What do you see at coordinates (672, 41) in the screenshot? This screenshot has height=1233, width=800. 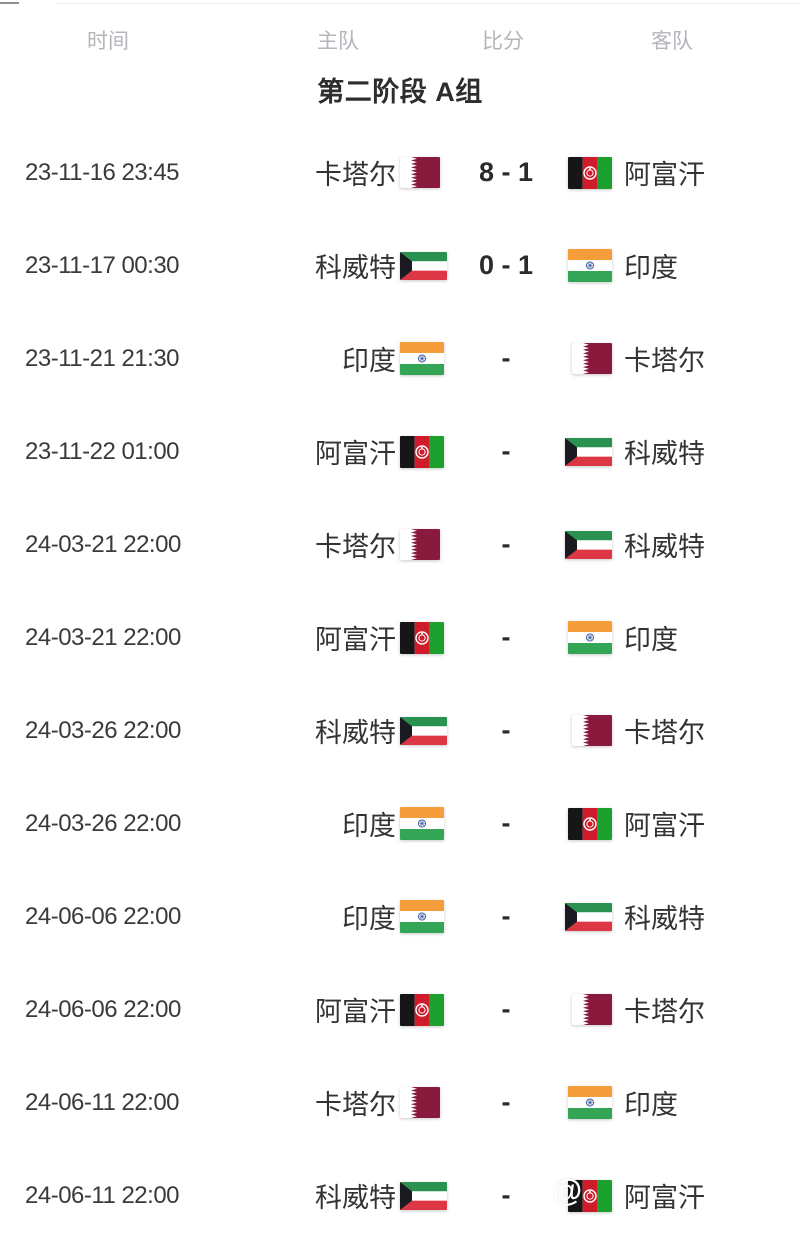 I see `column-header-away: 客队` at bounding box center [672, 41].